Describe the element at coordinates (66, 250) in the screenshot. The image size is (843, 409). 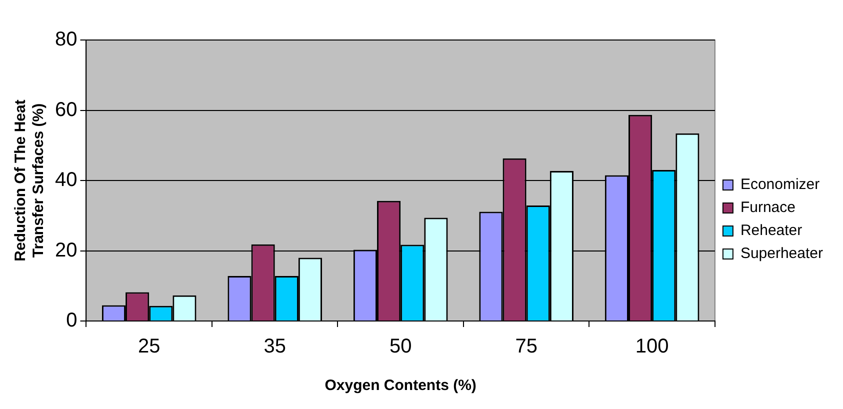
I see `y-tick-label: 20` at that location.